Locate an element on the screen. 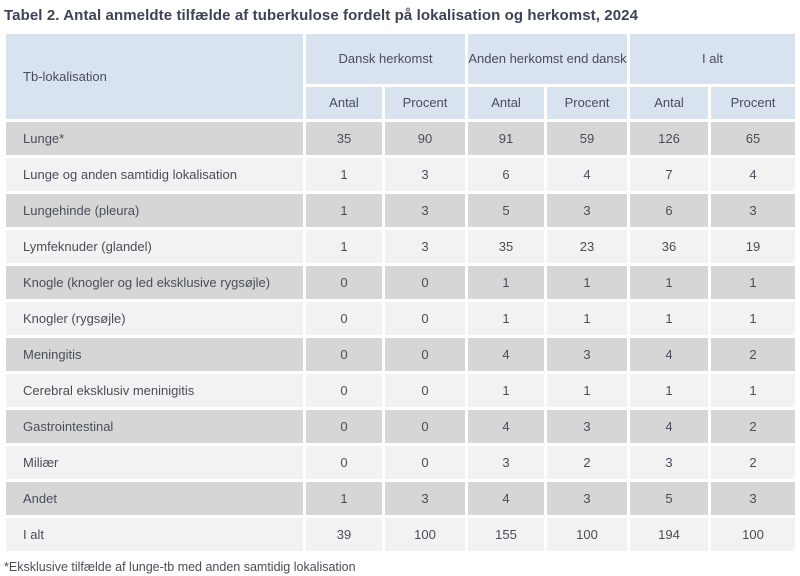 This screenshot has height=576, width=800. table-row: Lymfeknuder (glandel) 1 3 35 23 36 19 is located at coordinates (401, 246).